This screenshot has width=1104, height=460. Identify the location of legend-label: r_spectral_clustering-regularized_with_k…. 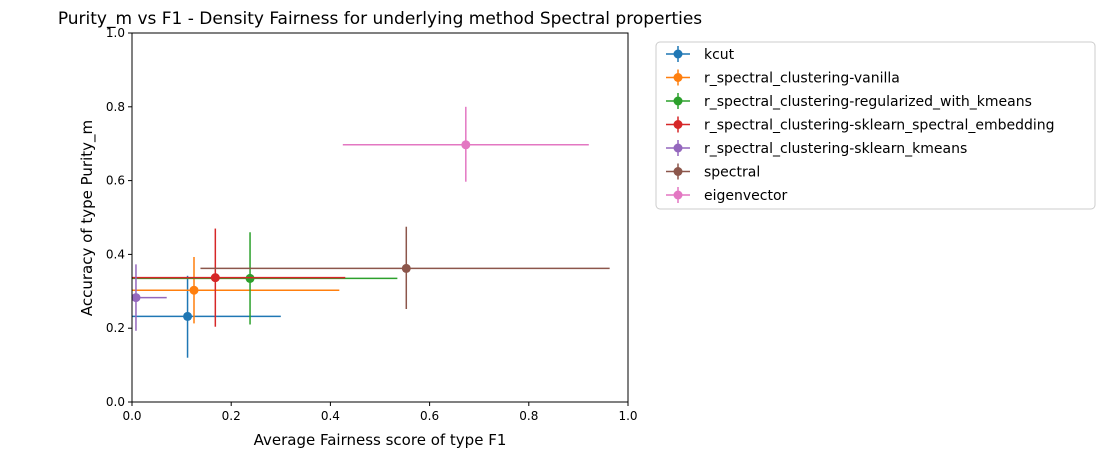
(868, 102).